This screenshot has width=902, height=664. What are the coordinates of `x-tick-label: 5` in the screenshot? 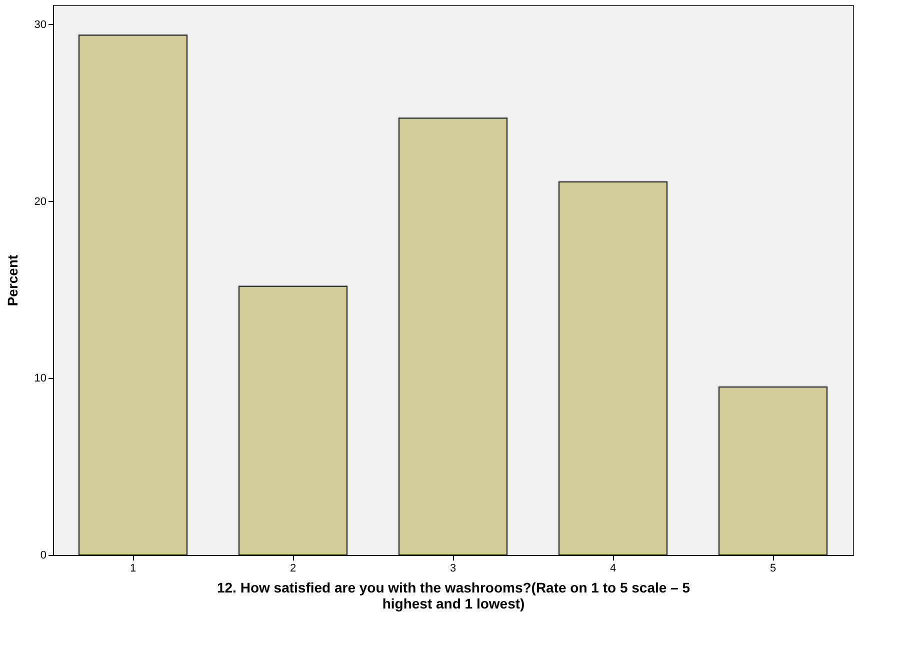 It's located at (773, 568).